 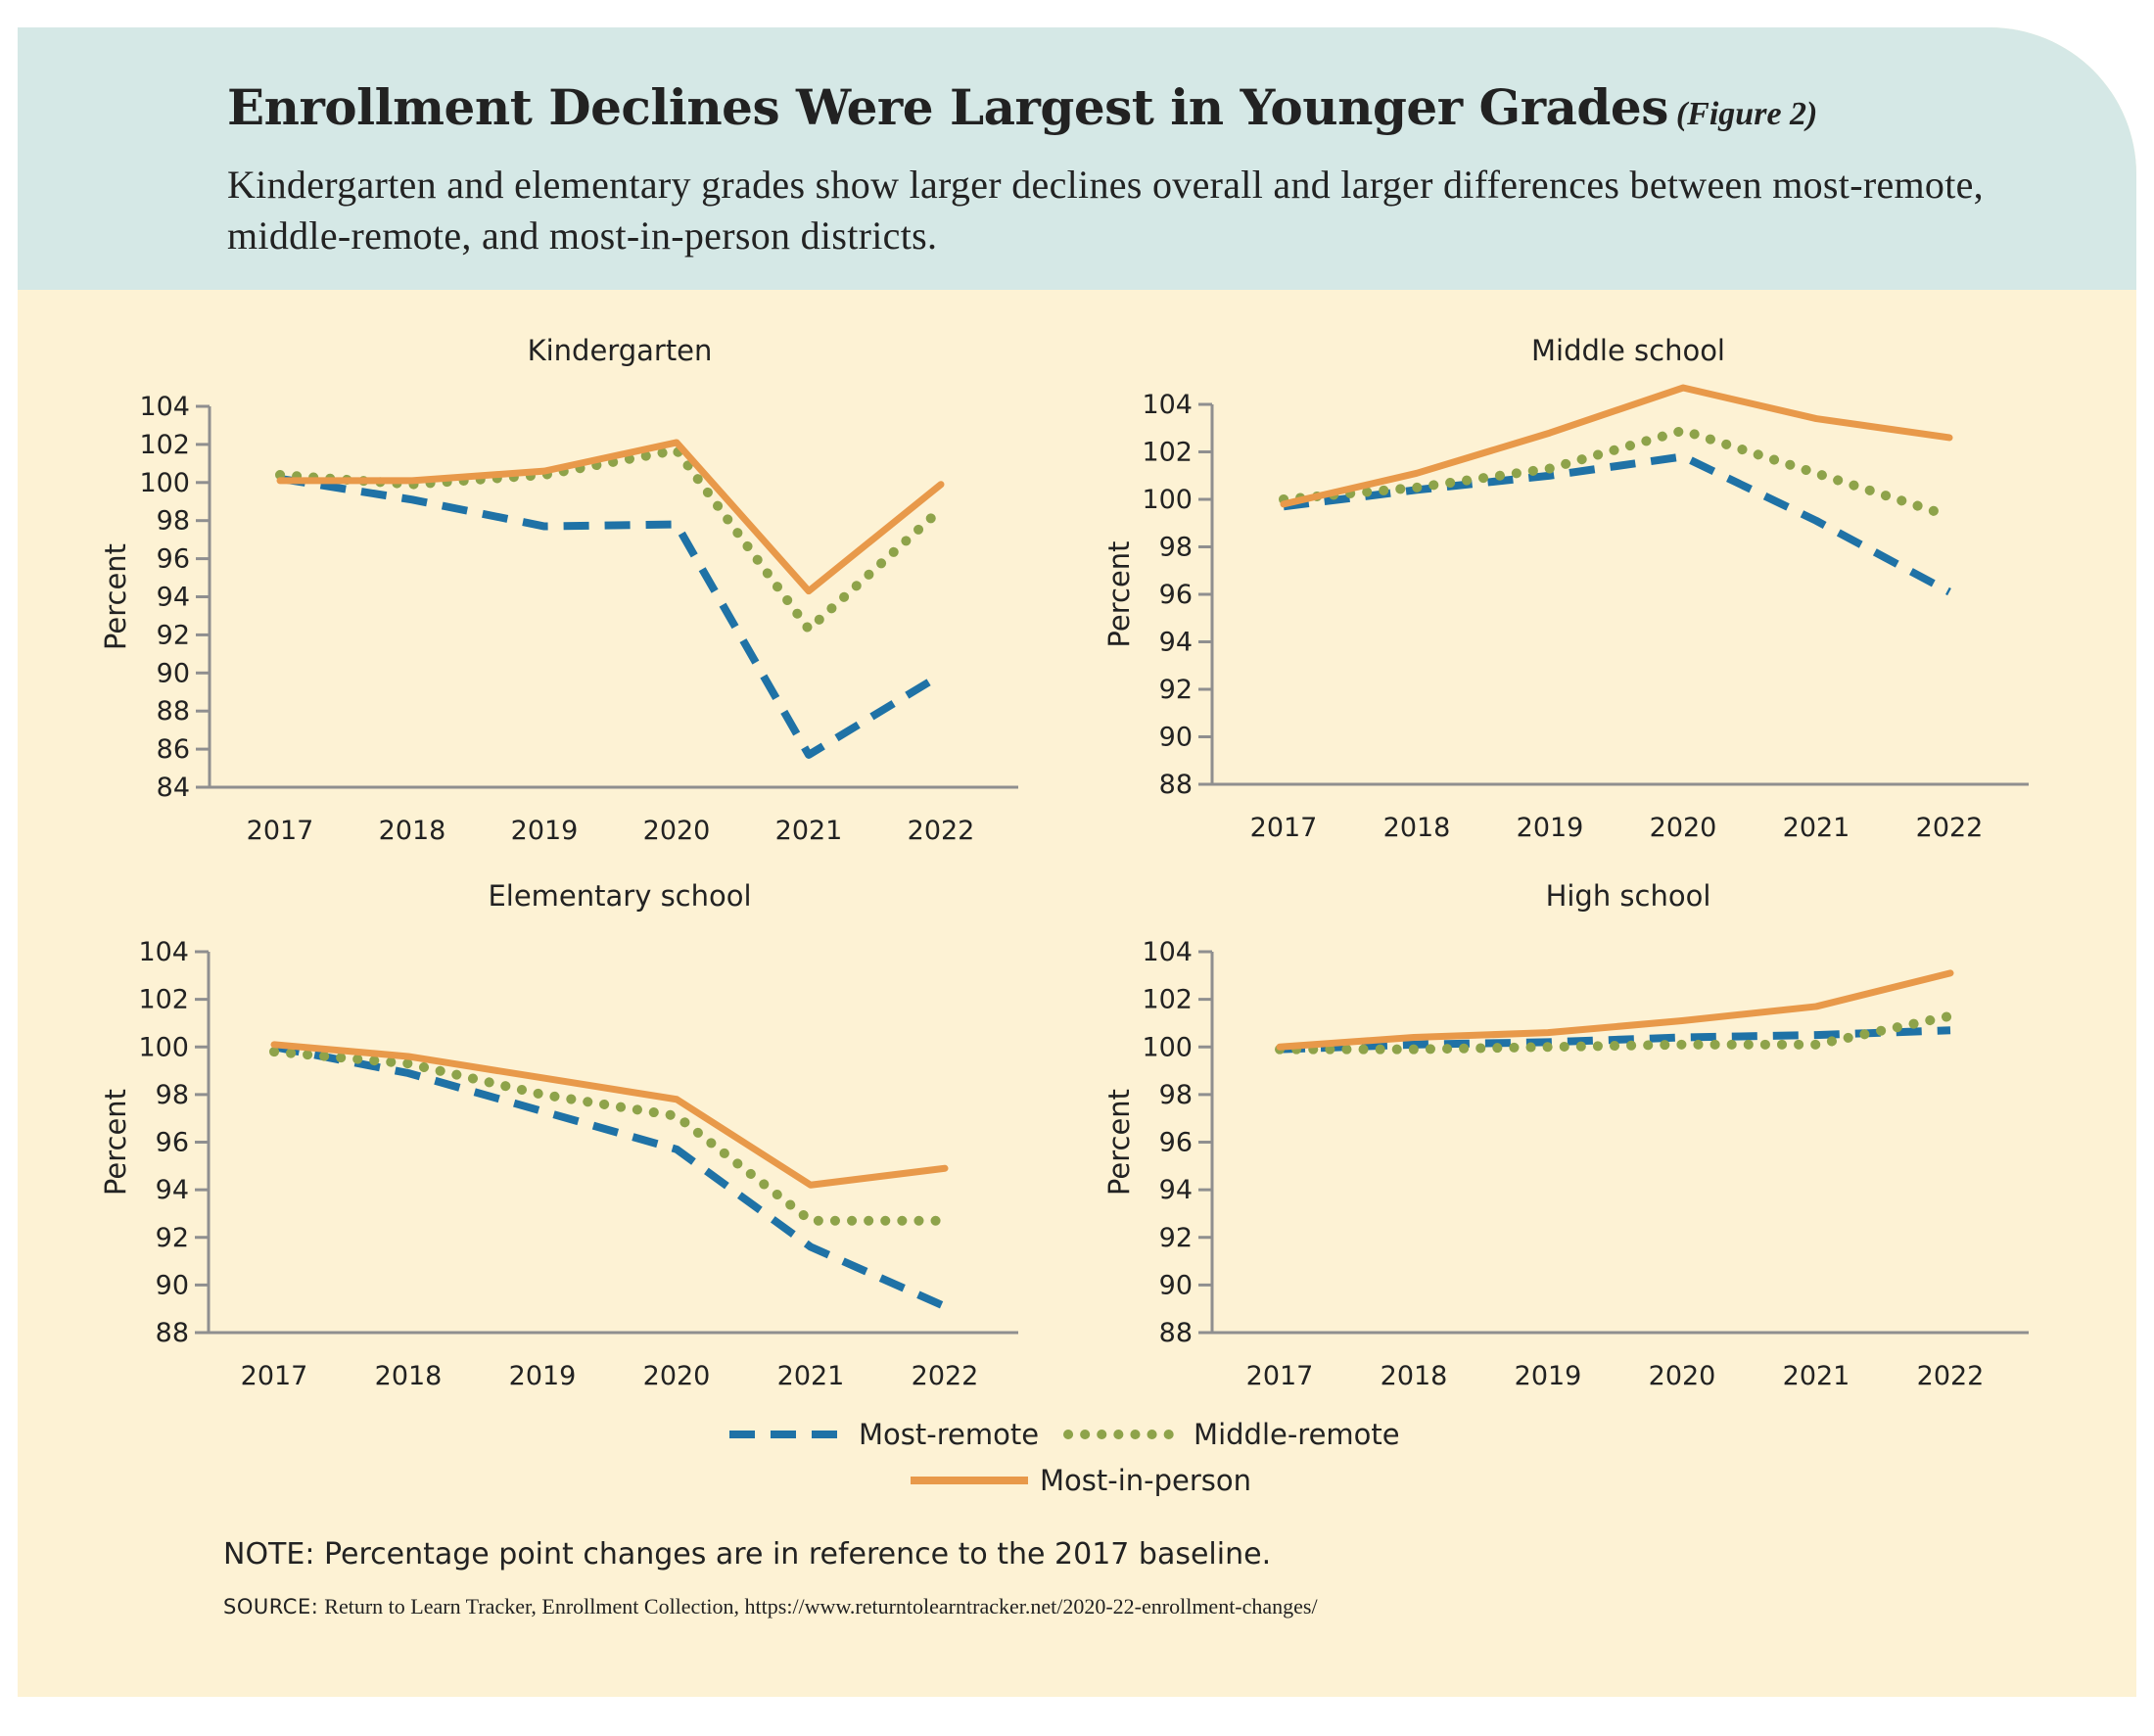 What do you see at coordinates (1746, 114) in the screenshot?
I see `figure-number-label: (Figure 2)` at bounding box center [1746, 114].